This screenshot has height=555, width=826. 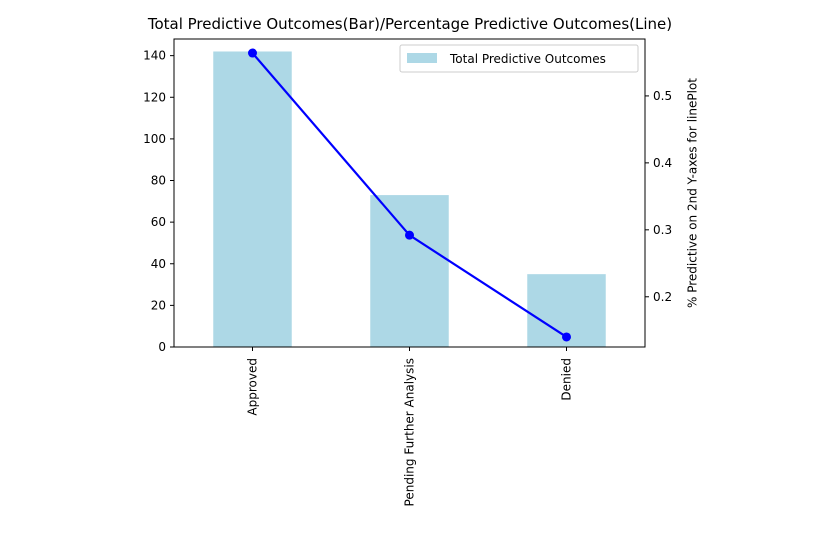 What do you see at coordinates (662, 230) in the screenshot?
I see `y2-tick-label-1: 0.3` at bounding box center [662, 230].